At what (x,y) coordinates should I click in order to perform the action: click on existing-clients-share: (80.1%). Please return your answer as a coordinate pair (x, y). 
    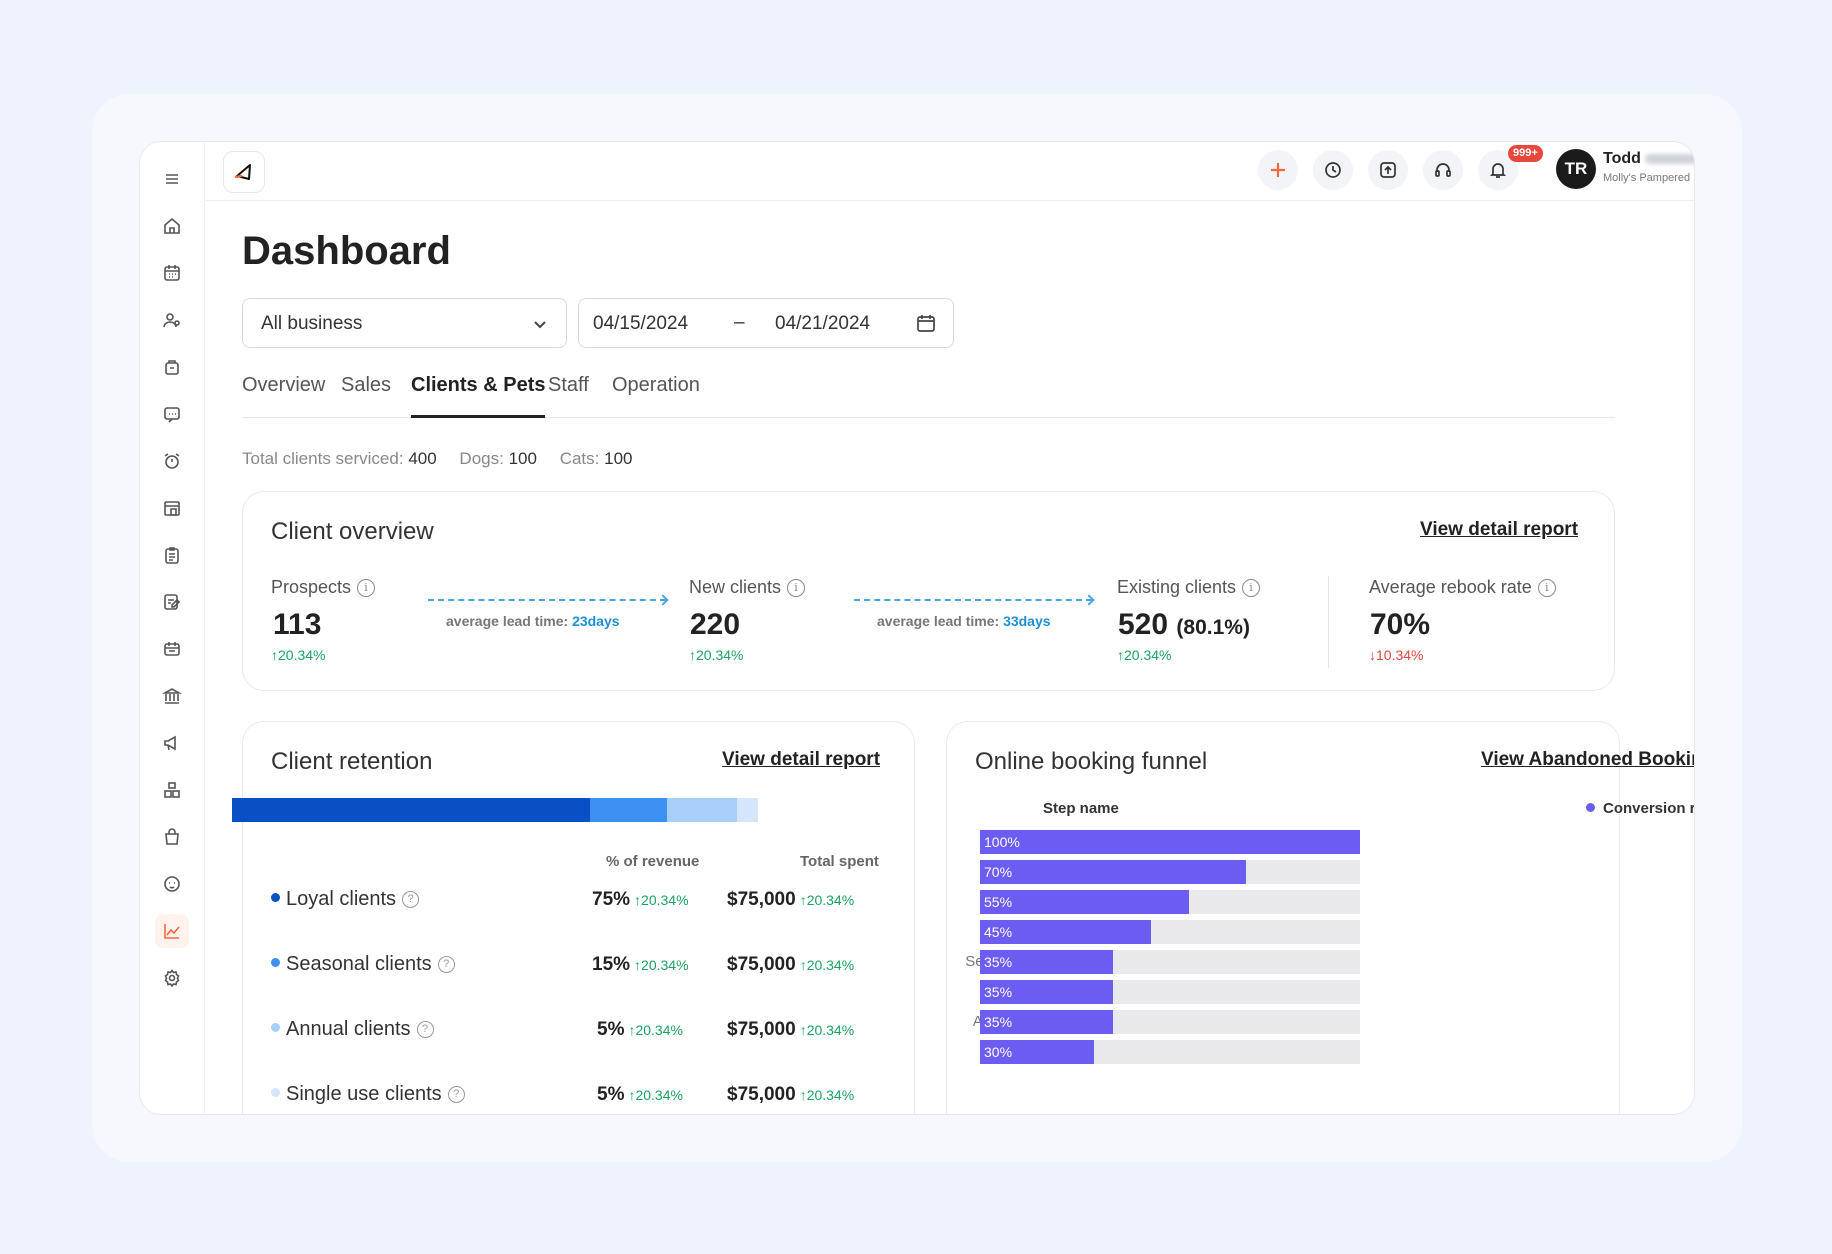
    Looking at the image, I should click on (1213, 627).